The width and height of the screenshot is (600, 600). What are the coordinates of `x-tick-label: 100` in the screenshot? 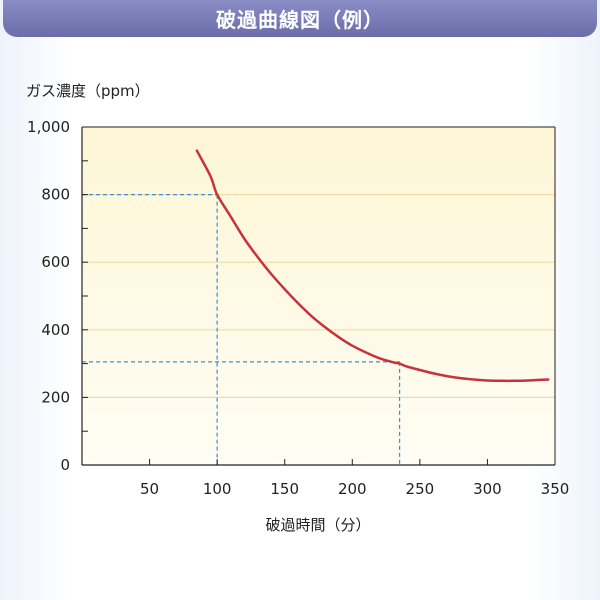 It's located at (217, 489).